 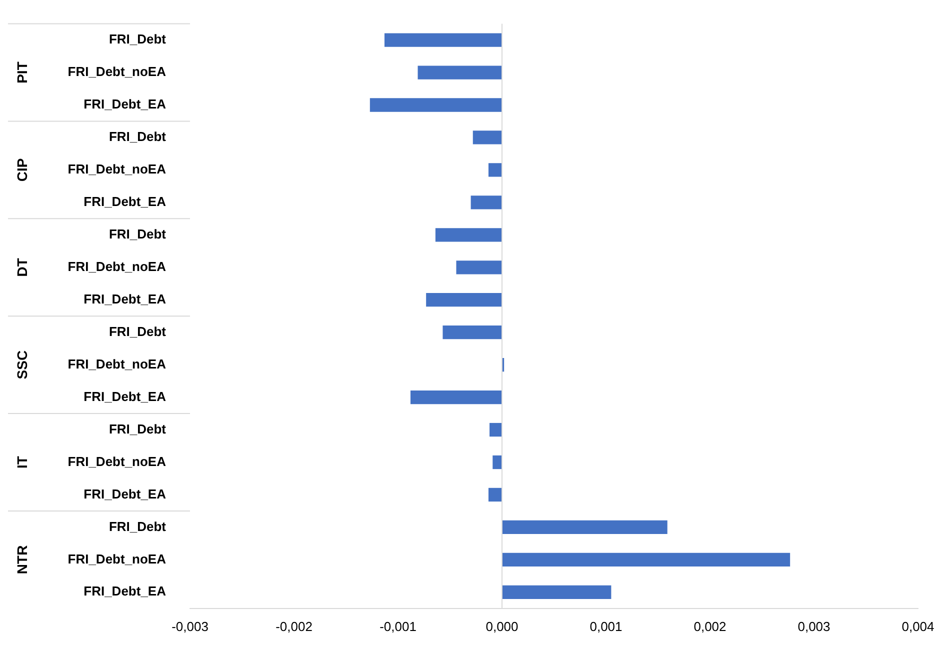 What do you see at coordinates (814, 626) in the screenshot?
I see `x-tick-label: 0,003` at bounding box center [814, 626].